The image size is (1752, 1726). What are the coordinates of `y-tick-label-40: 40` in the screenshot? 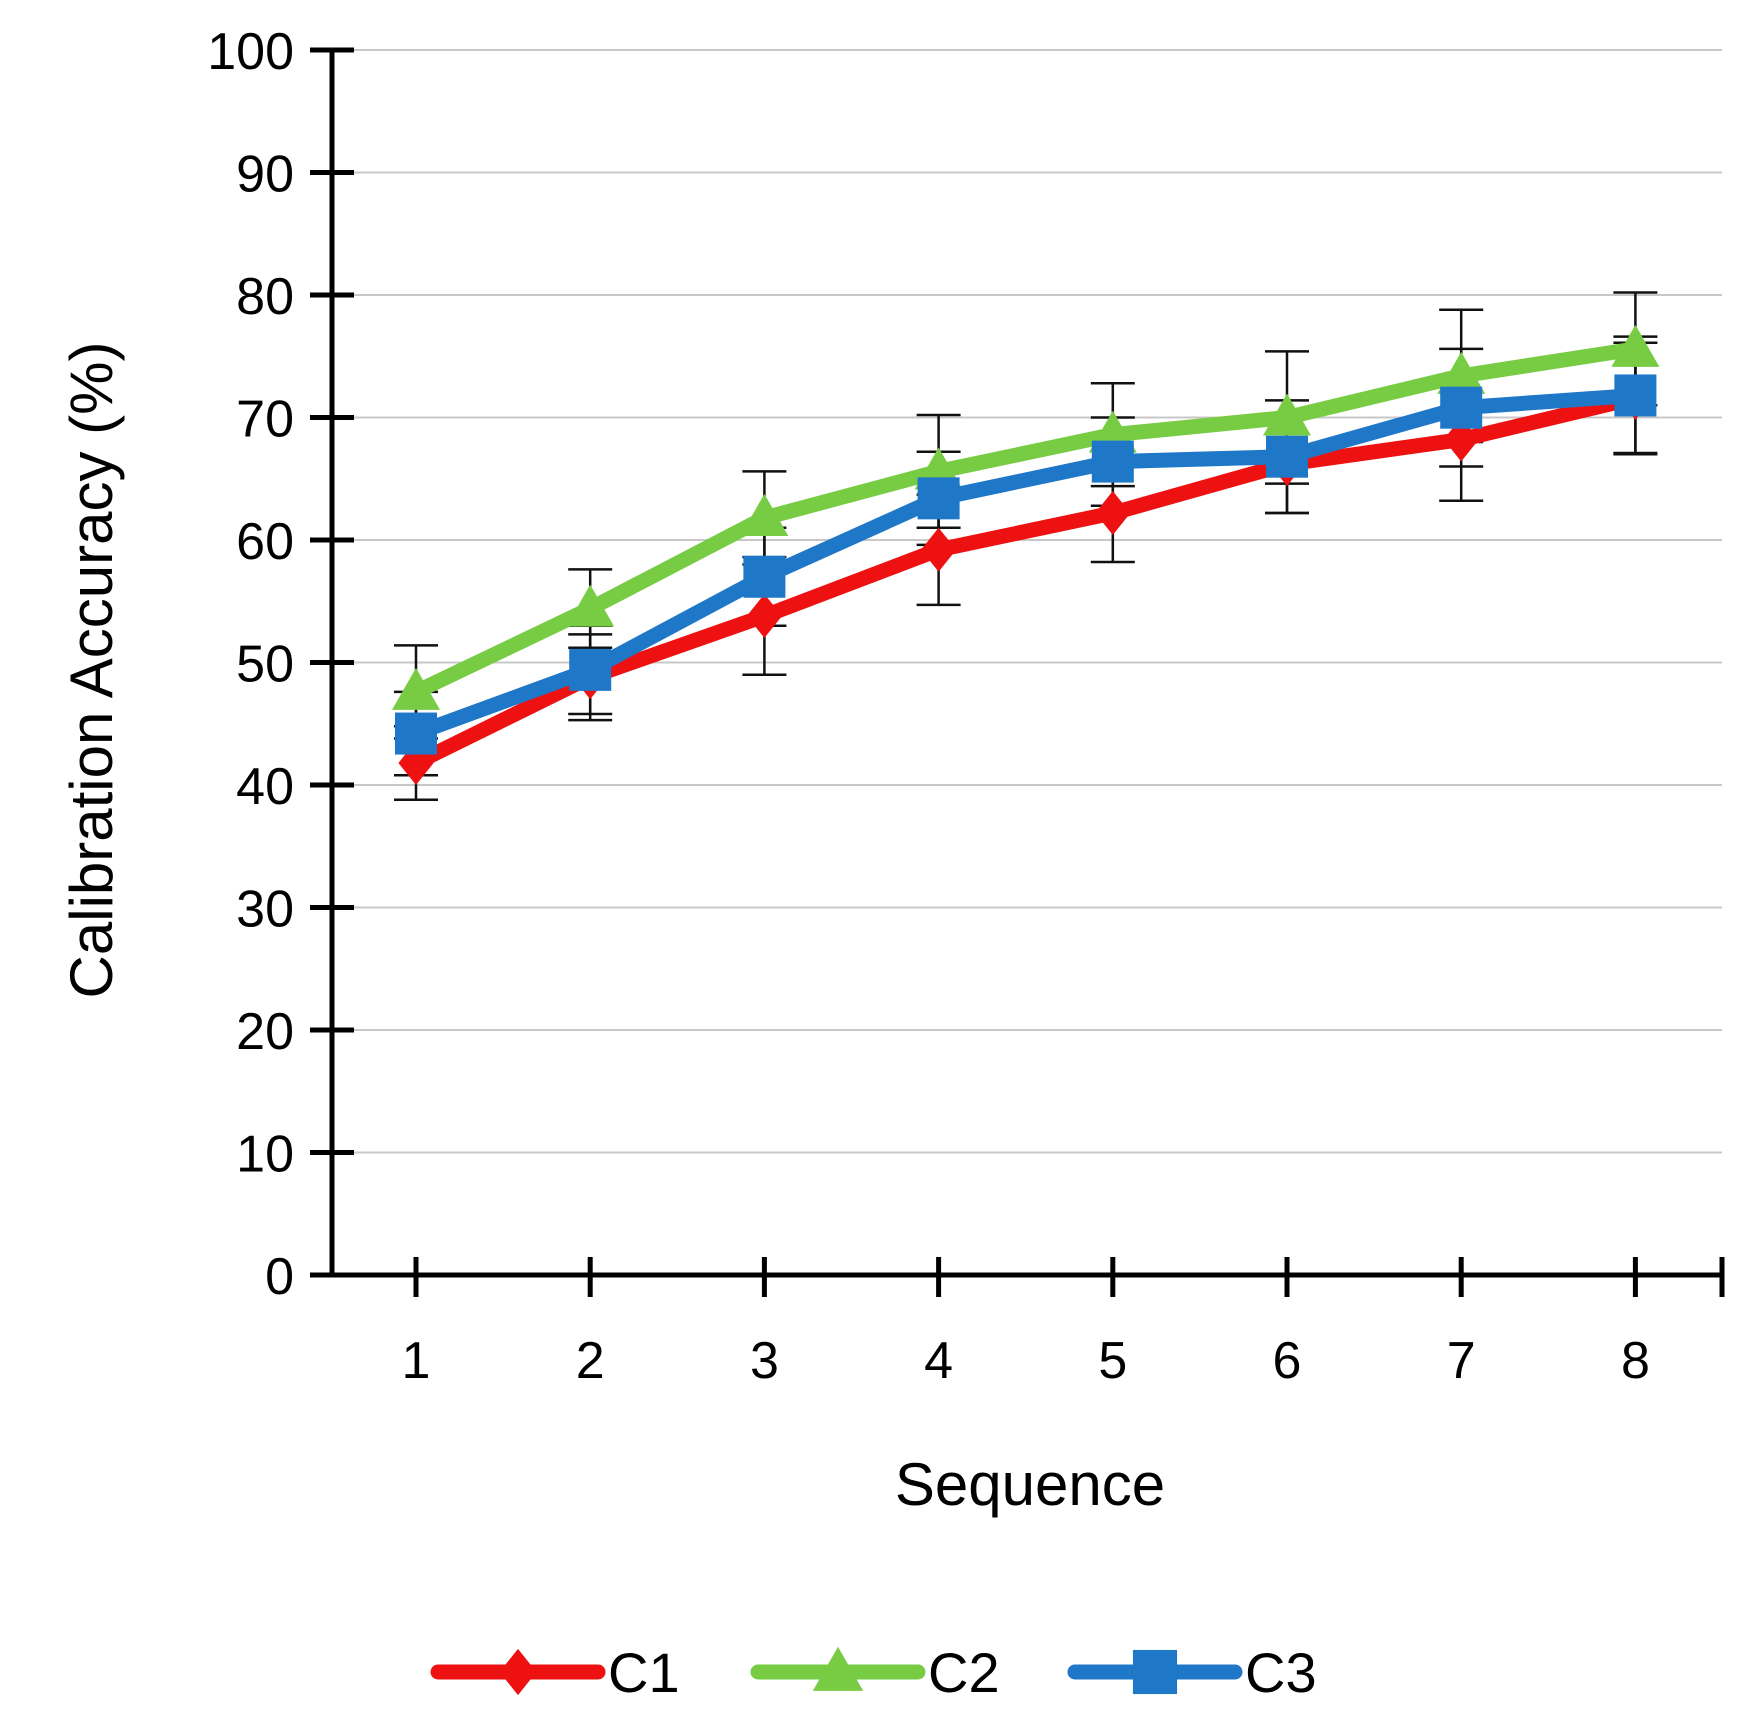 It's located at (265, 787).